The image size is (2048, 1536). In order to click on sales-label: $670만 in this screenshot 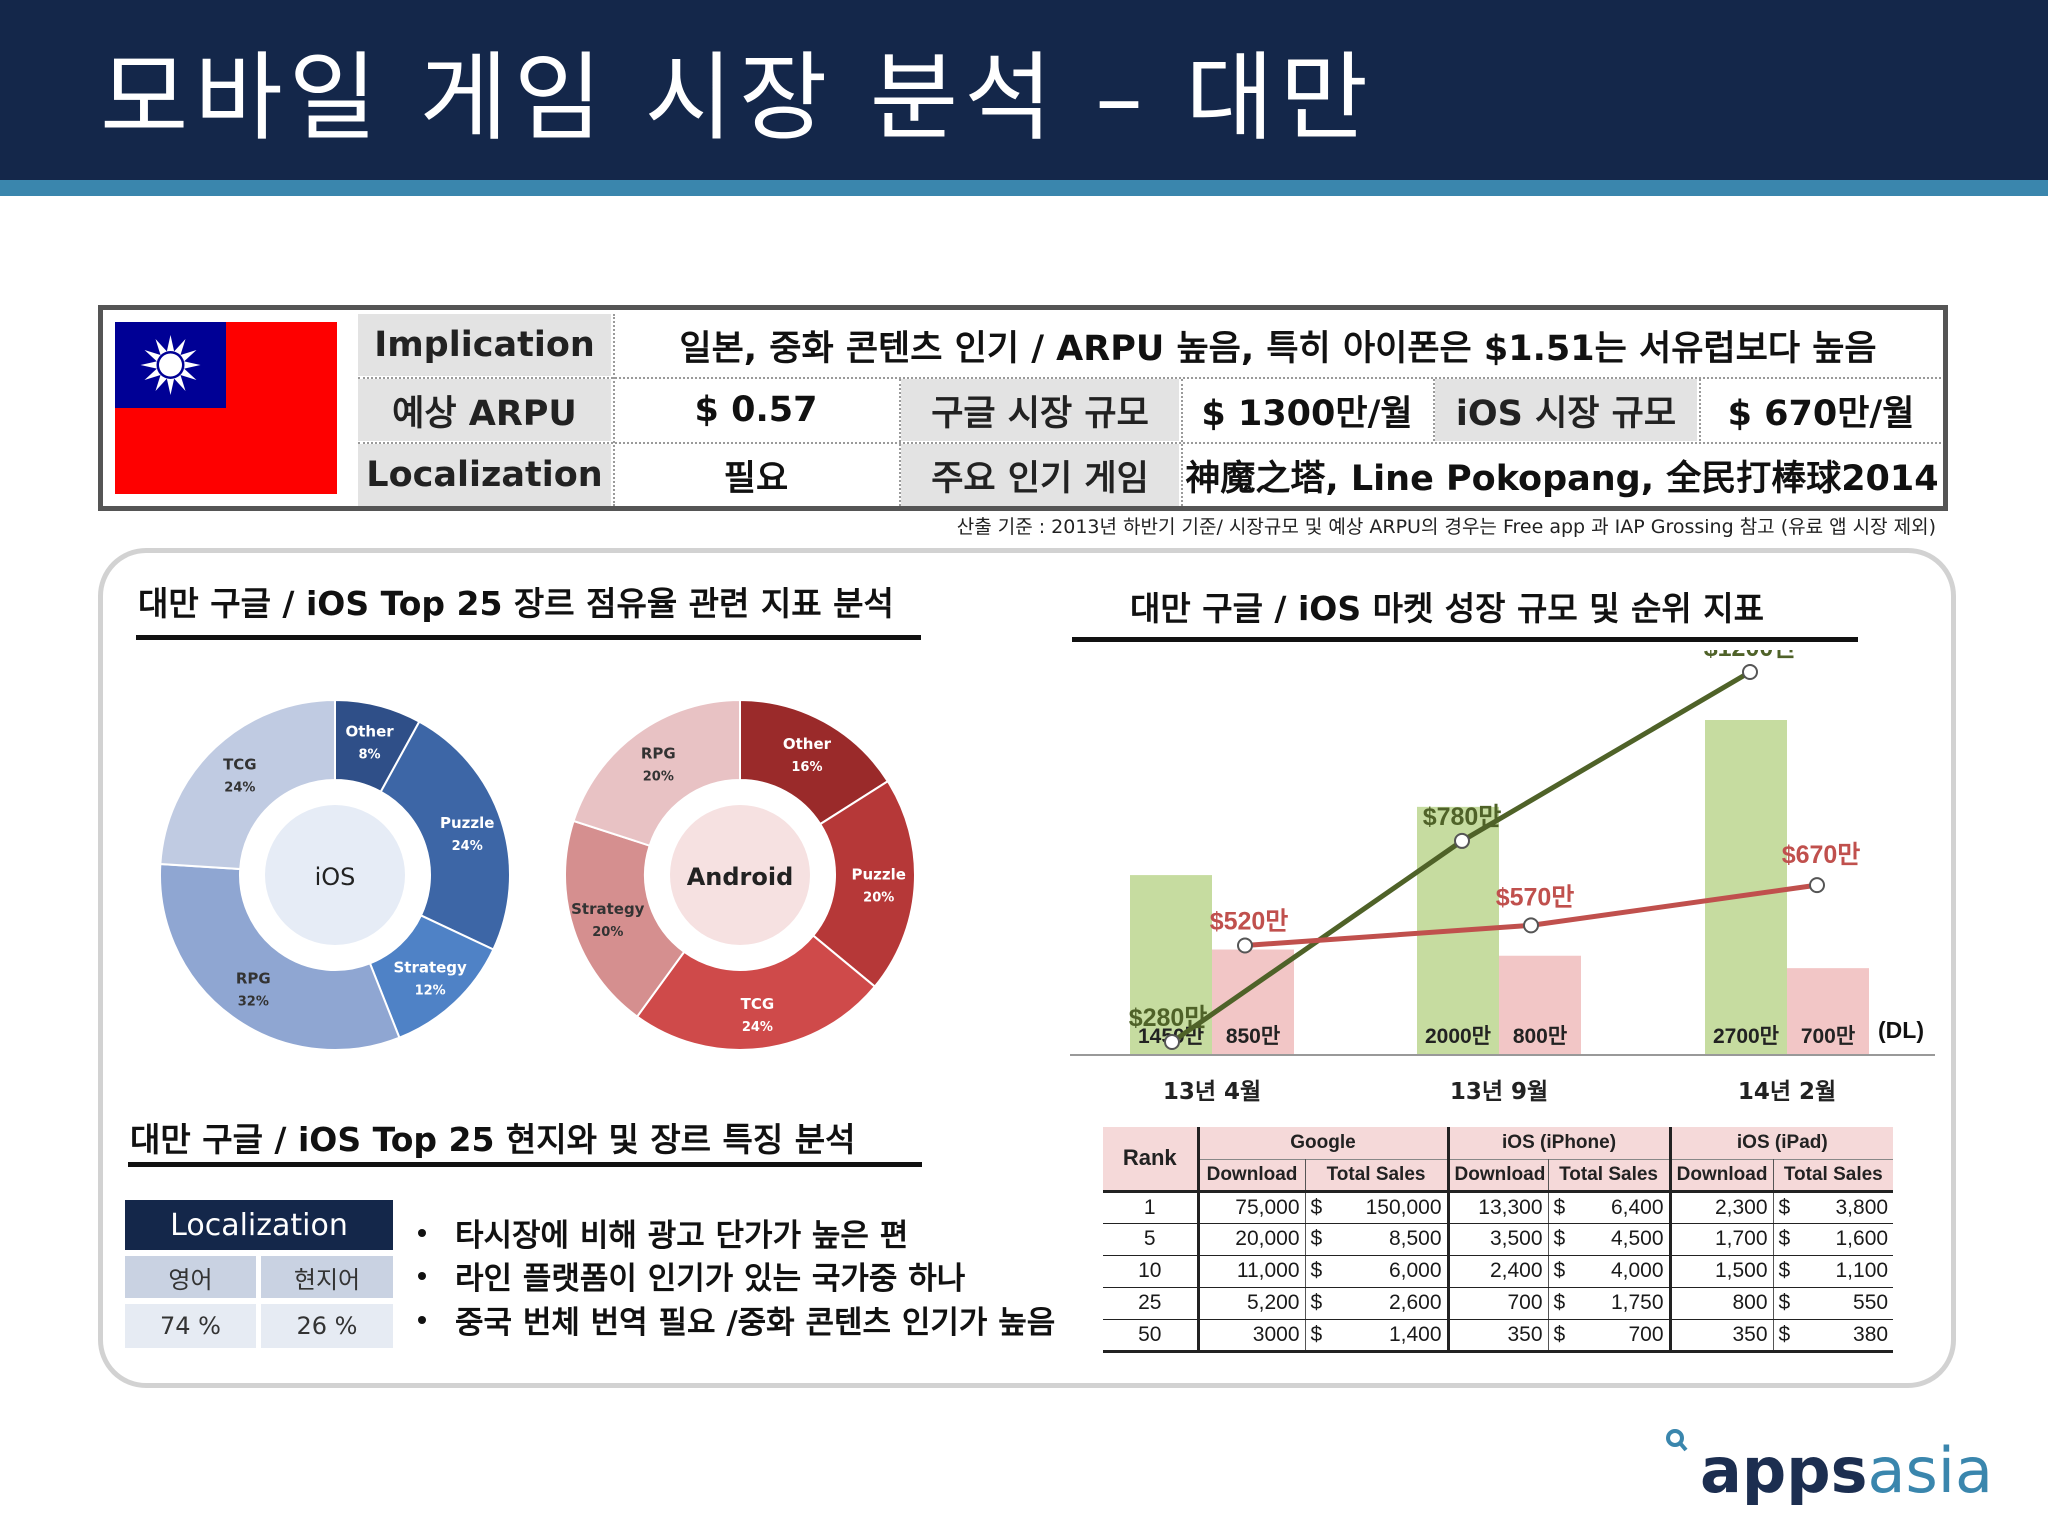, I will do `click(1821, 855)`.